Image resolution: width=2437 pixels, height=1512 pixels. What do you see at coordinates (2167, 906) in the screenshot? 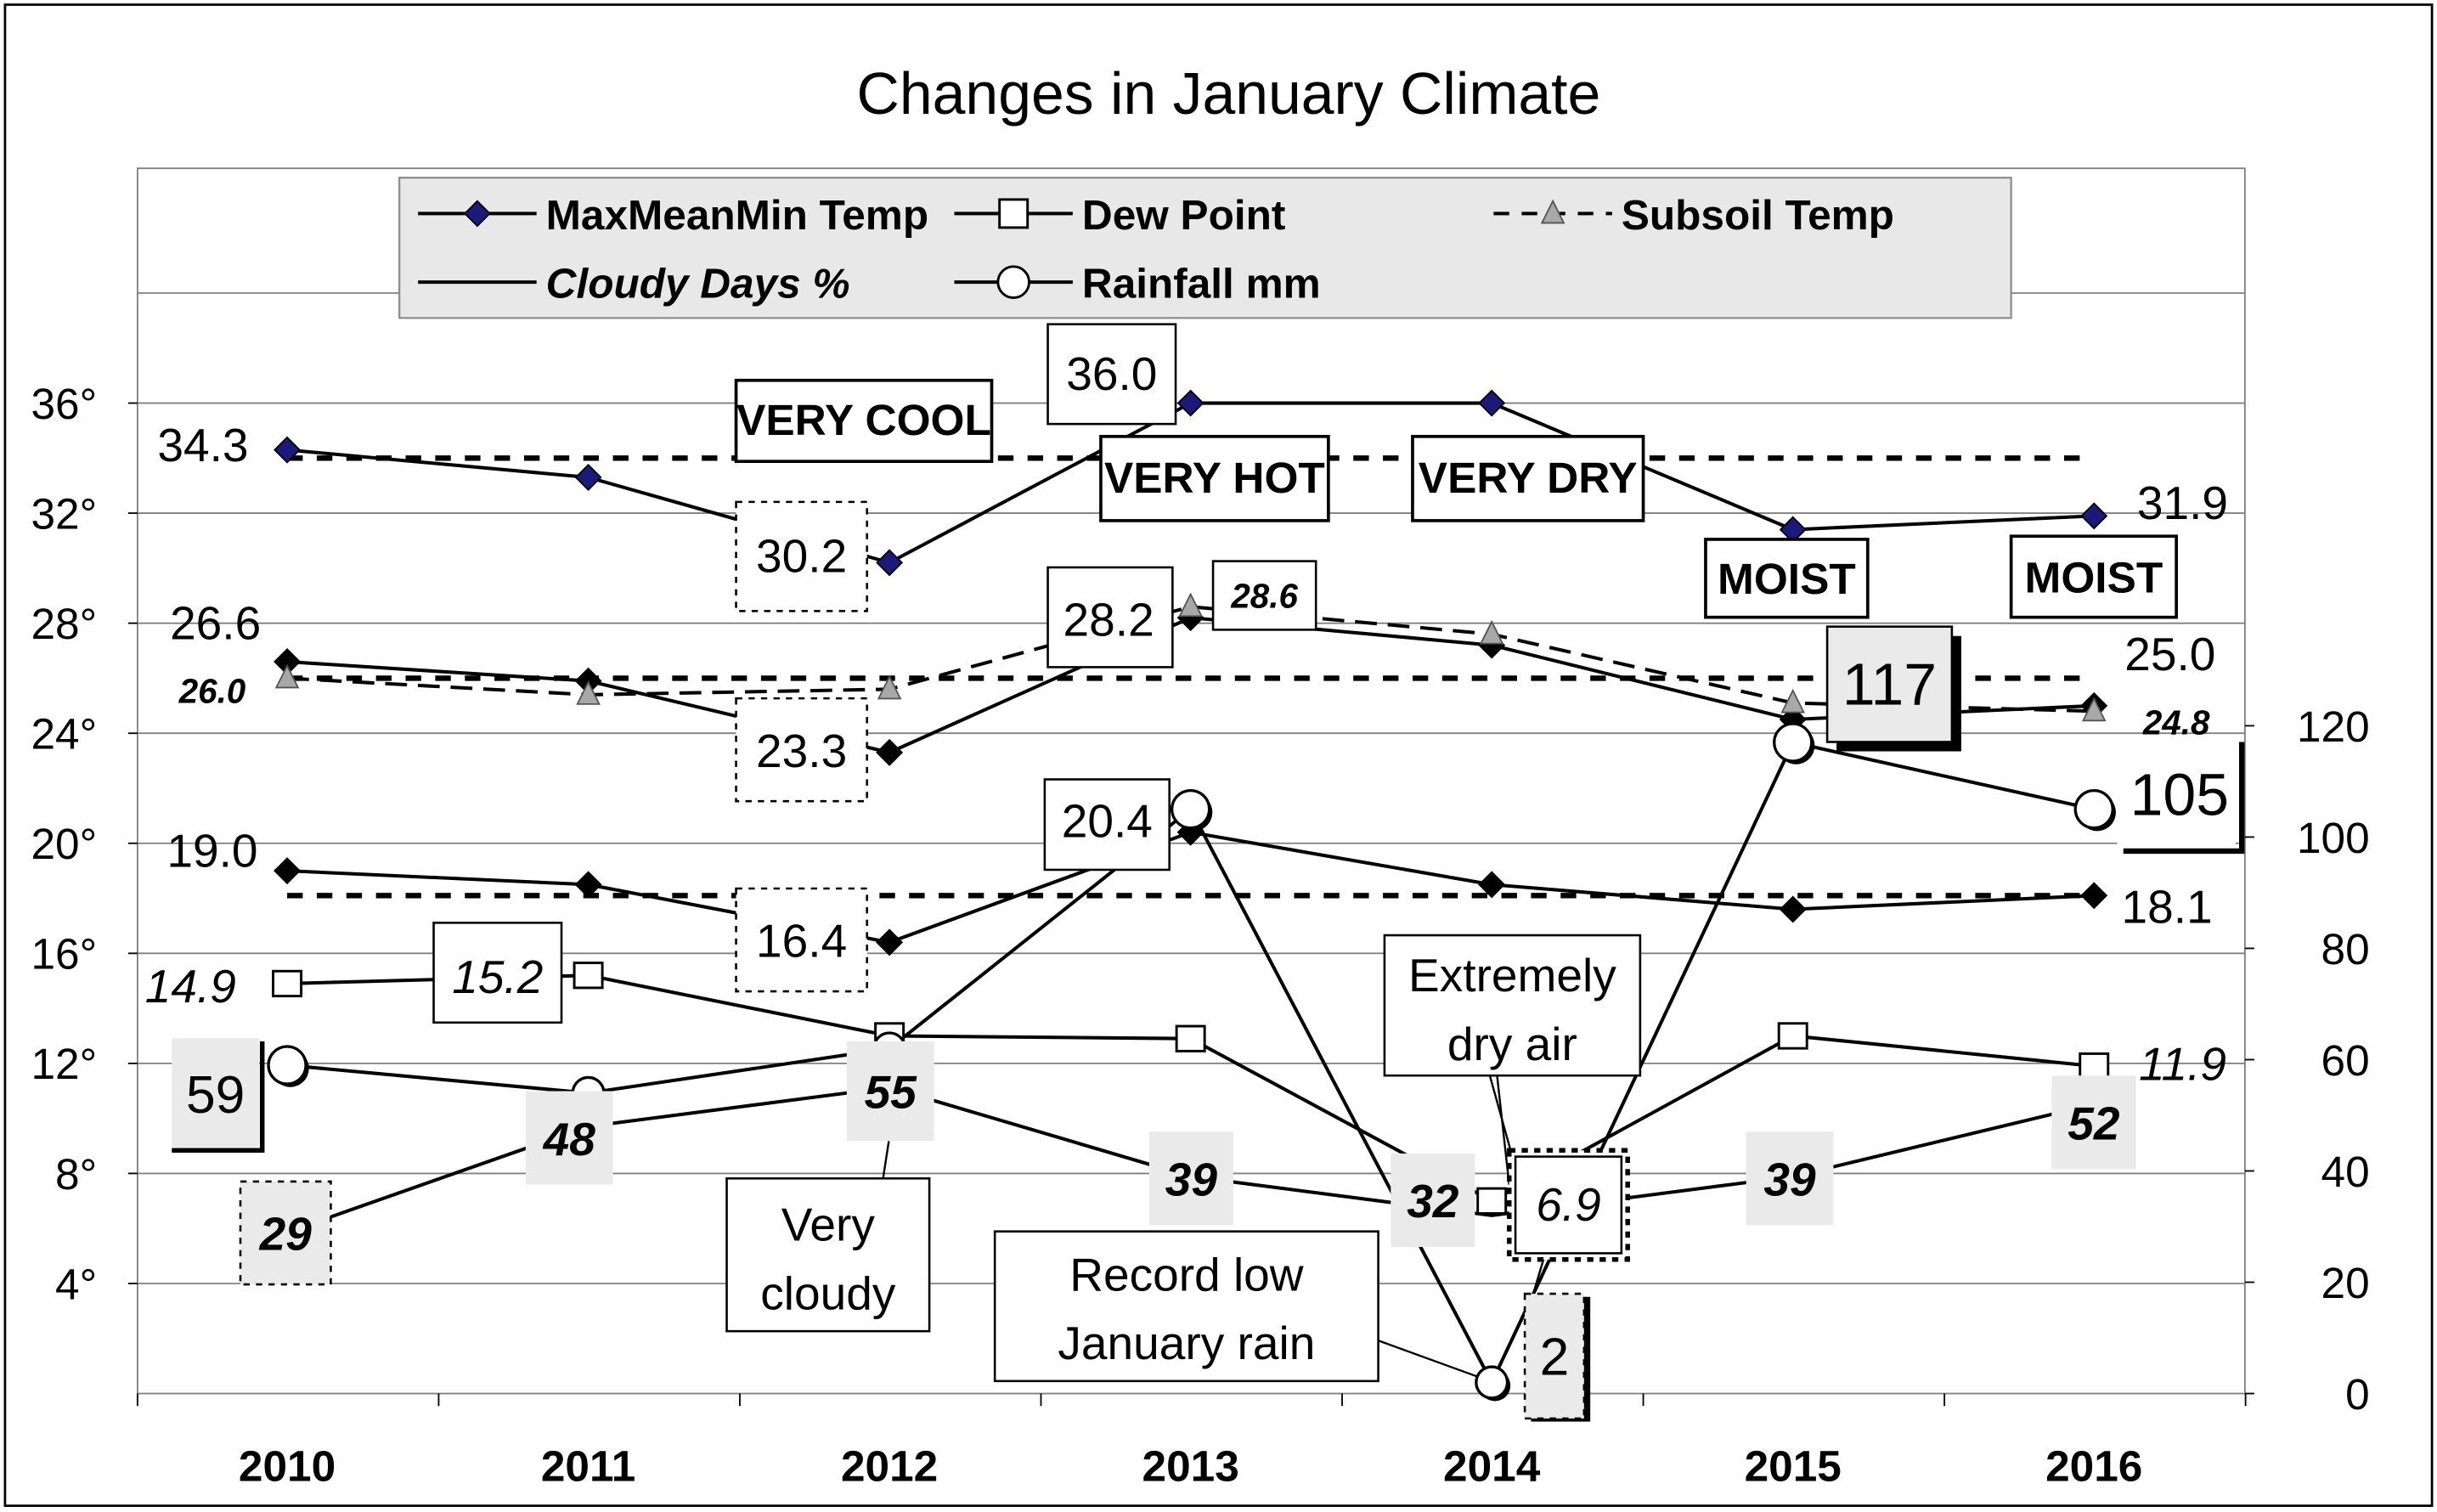
I see `min-temp-label: 18.1` at bounding box center [2167, 906].